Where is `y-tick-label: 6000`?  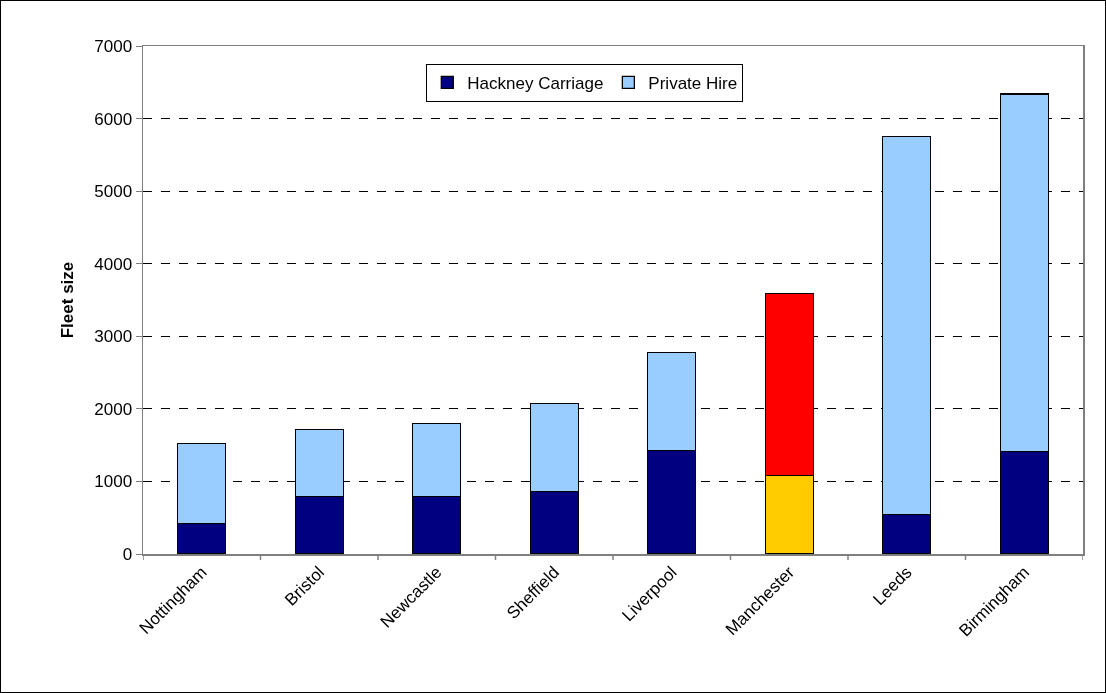 y-tick-label: 6000 is located at coordinates (113, 119).